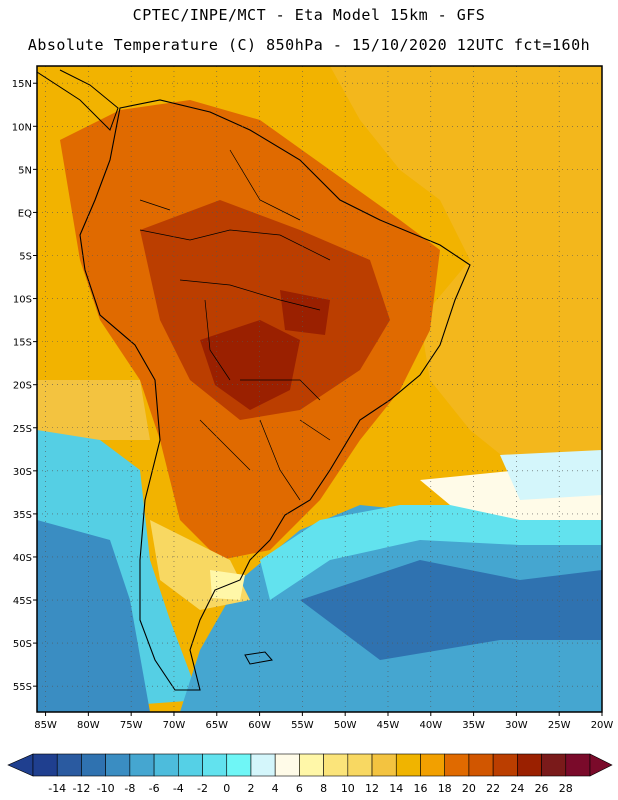  Describe the element at coordinates (258, 658) in the screenshot. I see `falklands-islands` at that location.